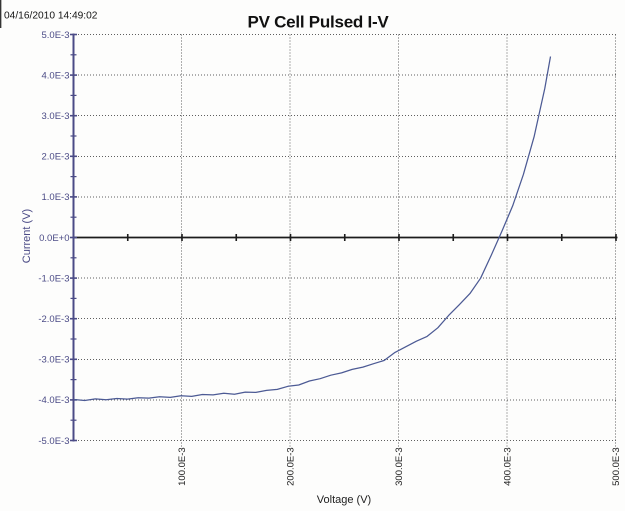 The height and width of the screenshot is (516, 625). Describe the element at coordinates (27, 236) in the screenshot. I see `svg-text: Current (V)` at that location.